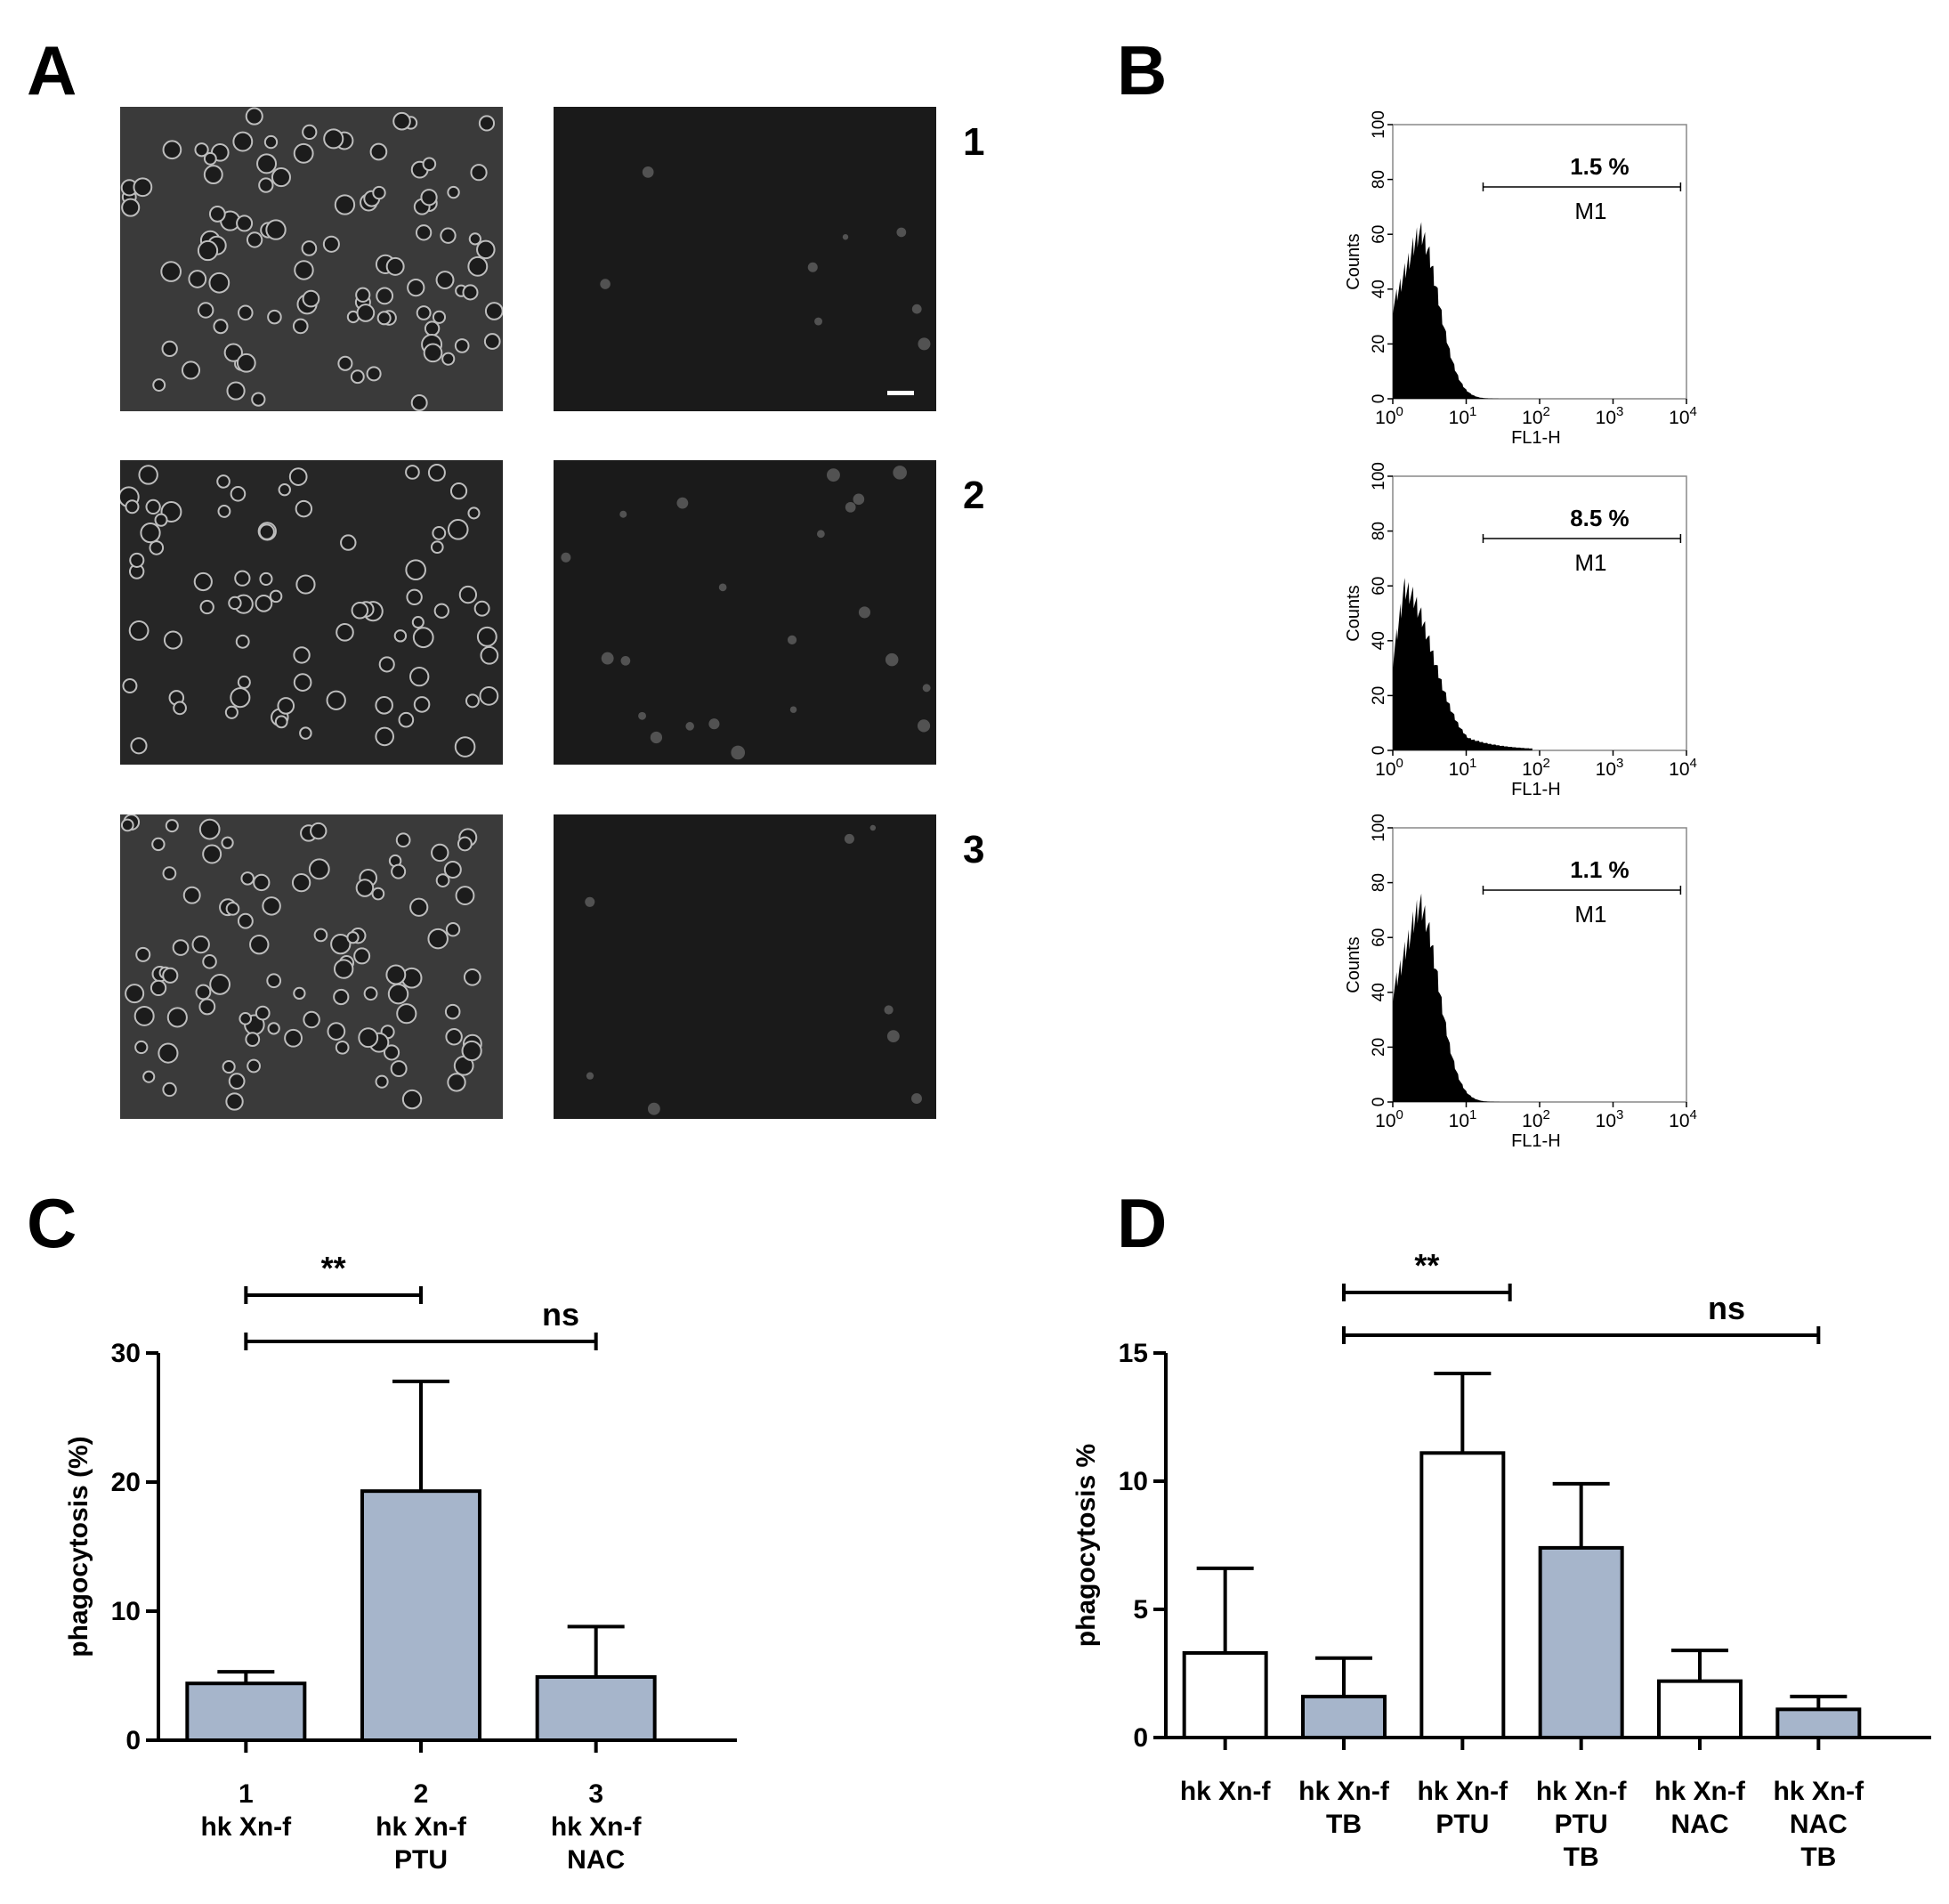  Describe the element at coordinates (1400, 764) in the screenshot. I see `x-tick-exponent: 0` at that location.